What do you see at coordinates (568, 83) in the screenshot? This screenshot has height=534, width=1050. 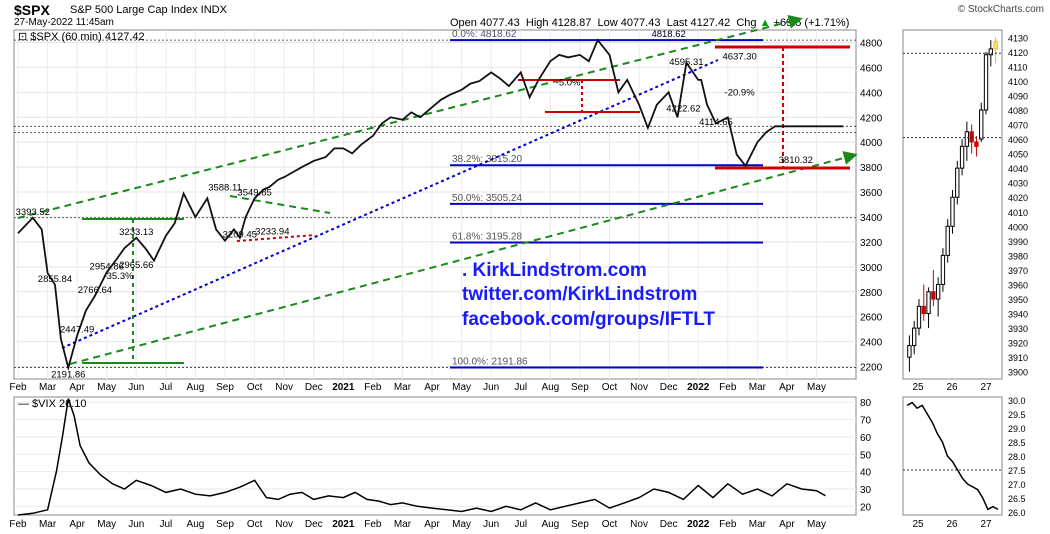 I see `price-label: -5.0%` at bounding box center [568, 83].